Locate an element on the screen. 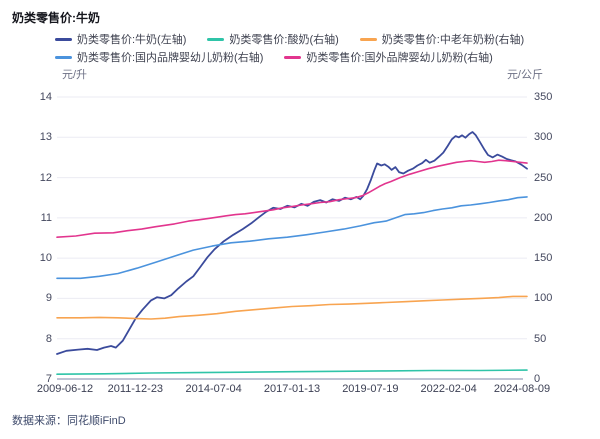  legend-item-3: 奶类零售价:中老年奶粉(右轴) is located at coordinates (442, 39).